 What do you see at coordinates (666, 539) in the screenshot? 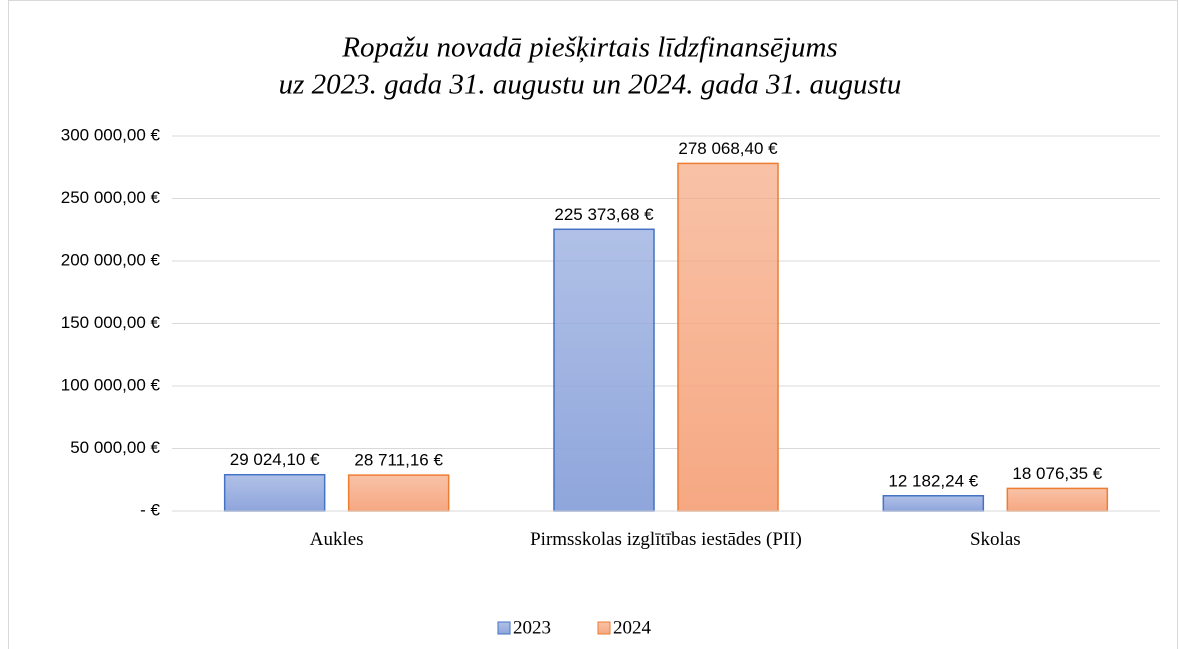
I see `x-tick-label: Pirmsskolas izglītības iestādes (PII)` at bounding box center [666, 539].